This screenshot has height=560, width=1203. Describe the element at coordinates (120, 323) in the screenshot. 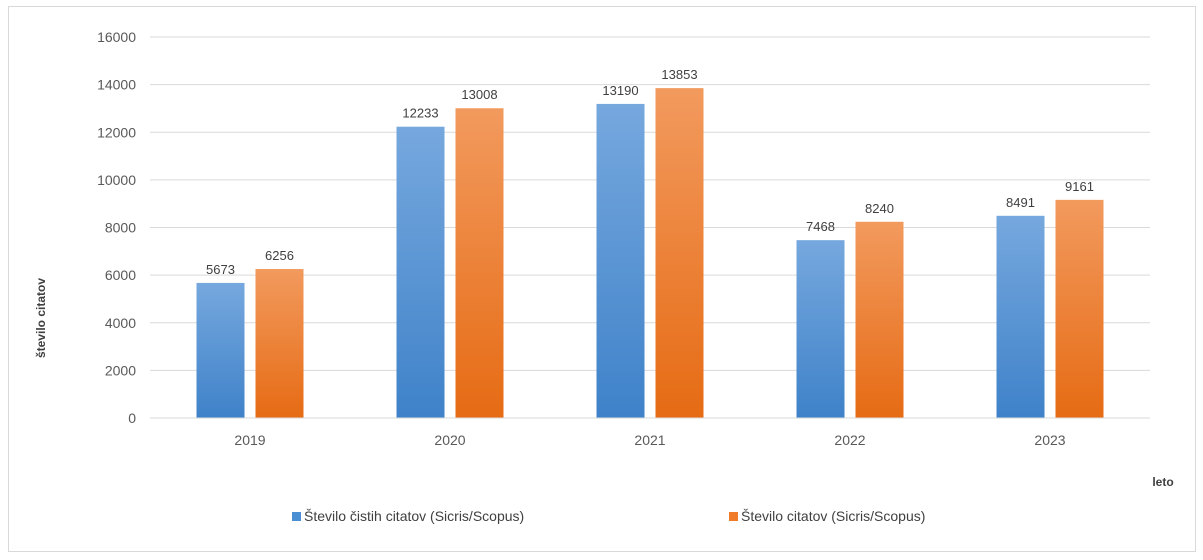

I see `y-tick-label: 4000` at that location.